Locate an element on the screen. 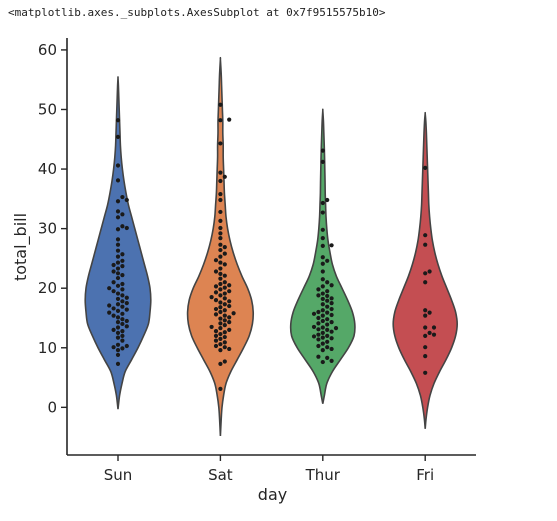  x-tick-label: Fri is located at coordinates (425, 475).